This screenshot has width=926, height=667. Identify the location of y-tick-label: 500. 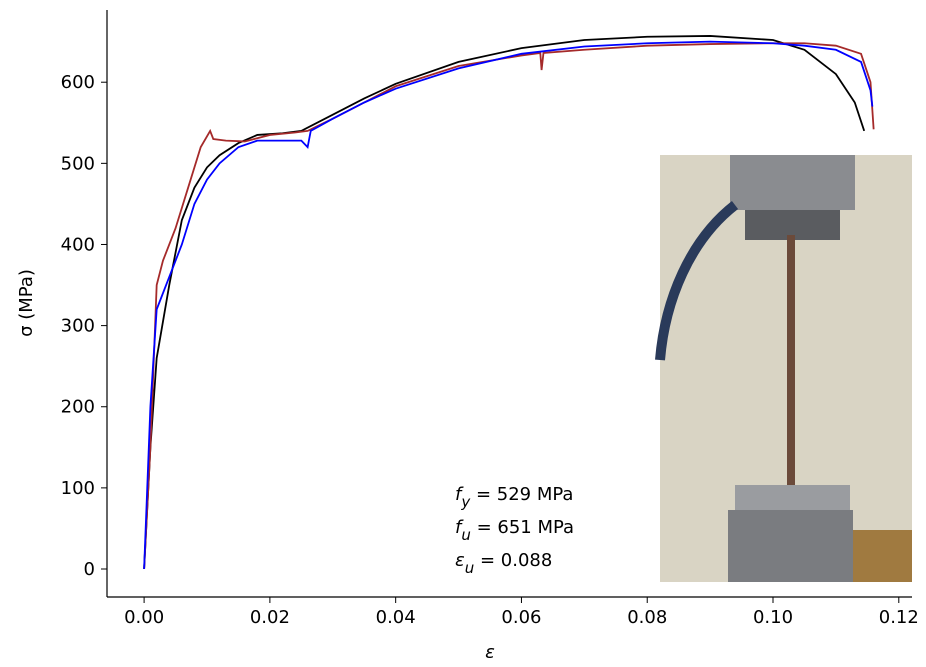
(78, 163).